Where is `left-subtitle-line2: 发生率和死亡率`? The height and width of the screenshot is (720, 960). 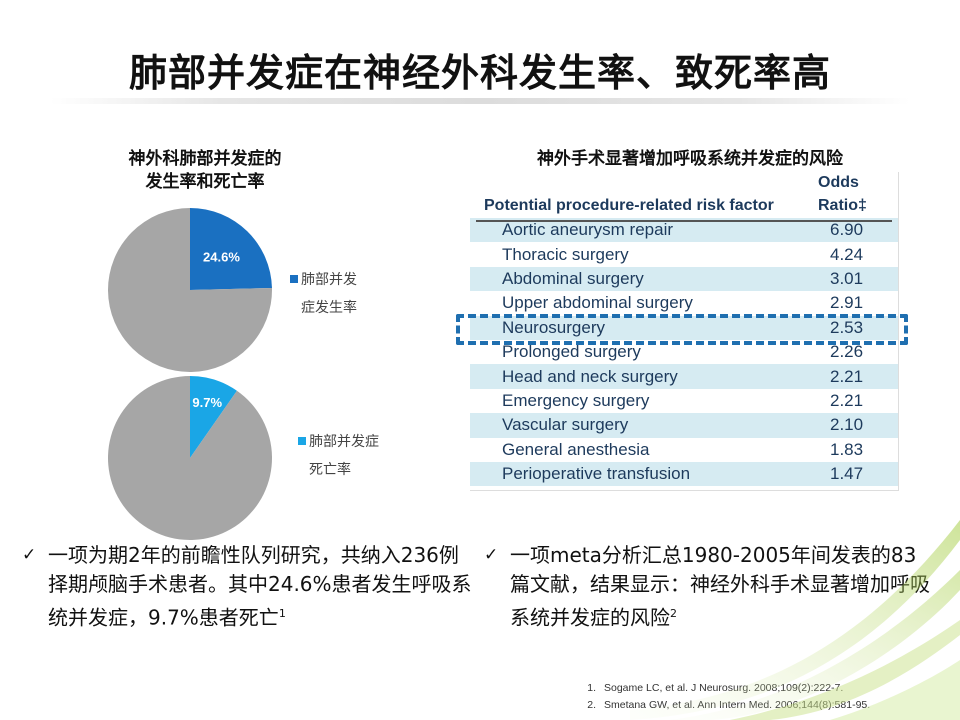 left-subtitle-line2: 发生率和死亡率 is located at coordinates (205, 182).